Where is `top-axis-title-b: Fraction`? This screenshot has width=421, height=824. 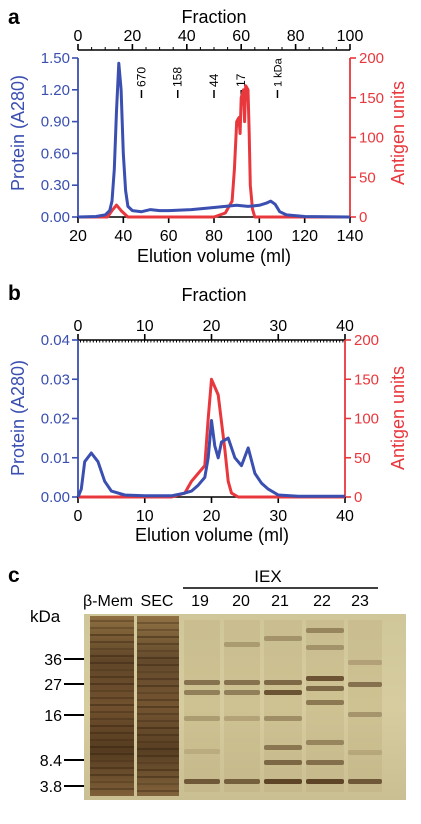 top-axis-title-b: Fraction is located at coordinates (213, 295).